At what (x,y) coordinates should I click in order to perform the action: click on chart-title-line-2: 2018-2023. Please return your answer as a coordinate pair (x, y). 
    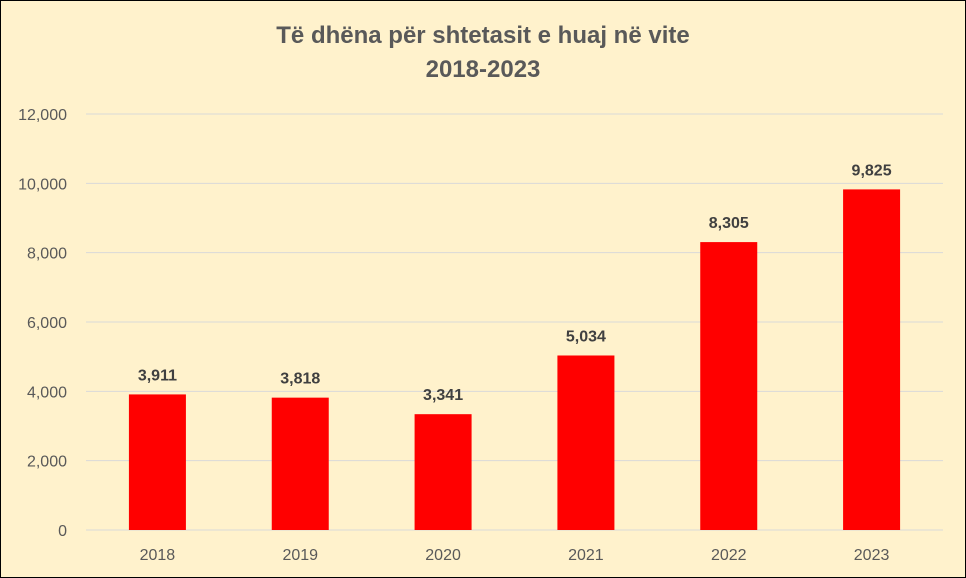
    Looking at the image, I should click on (483, 69).